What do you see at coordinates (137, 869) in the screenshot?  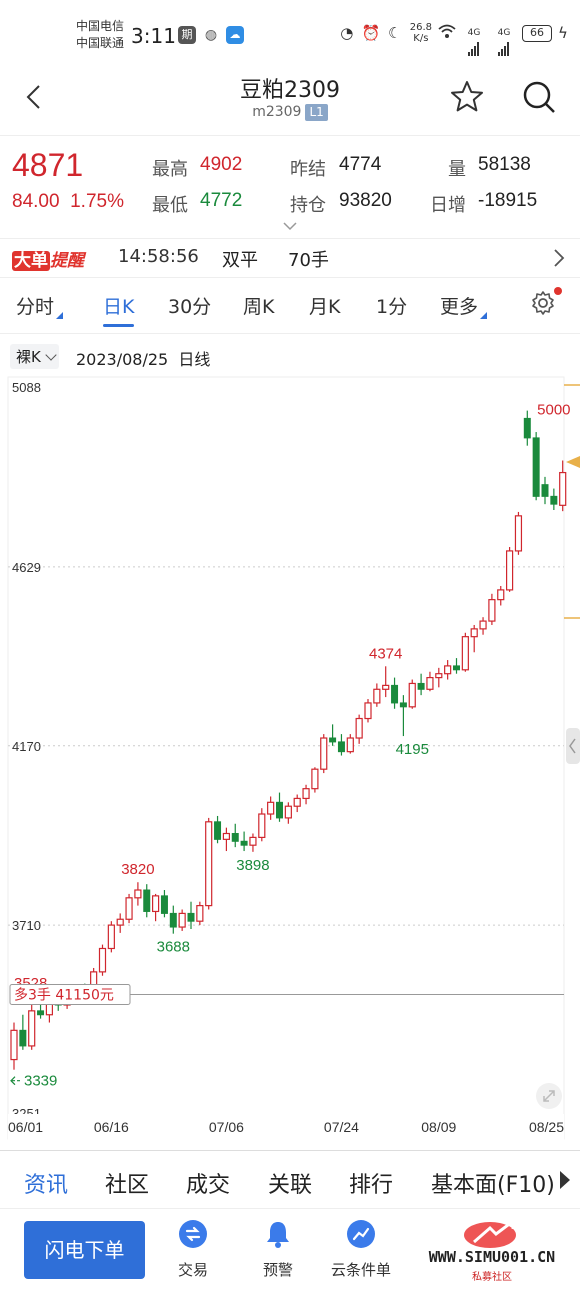 I see `price-annotation: 3820` at bounding box center [137, 869].